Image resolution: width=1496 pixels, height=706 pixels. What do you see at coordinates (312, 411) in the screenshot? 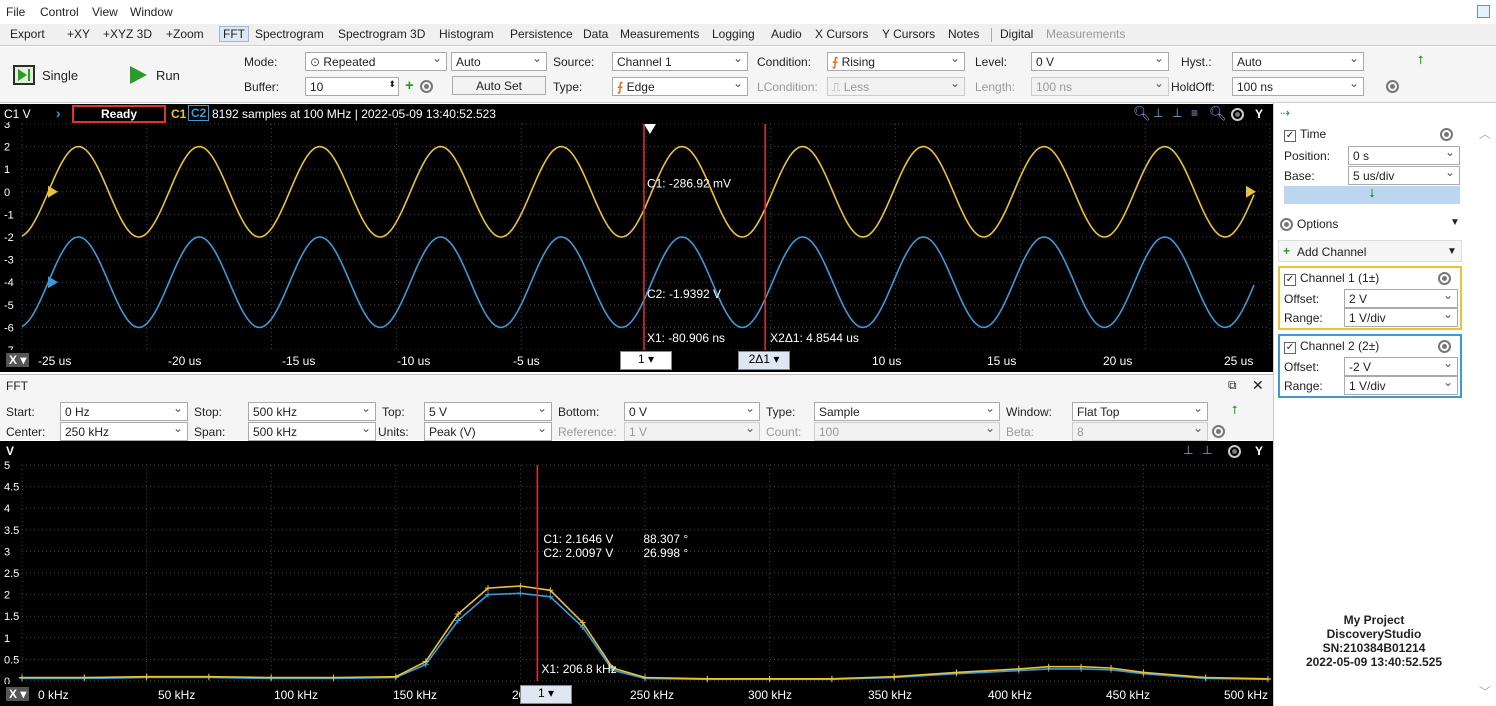
I see `fft-stop-input: 500 kHz` at bounding box center [312, 411].